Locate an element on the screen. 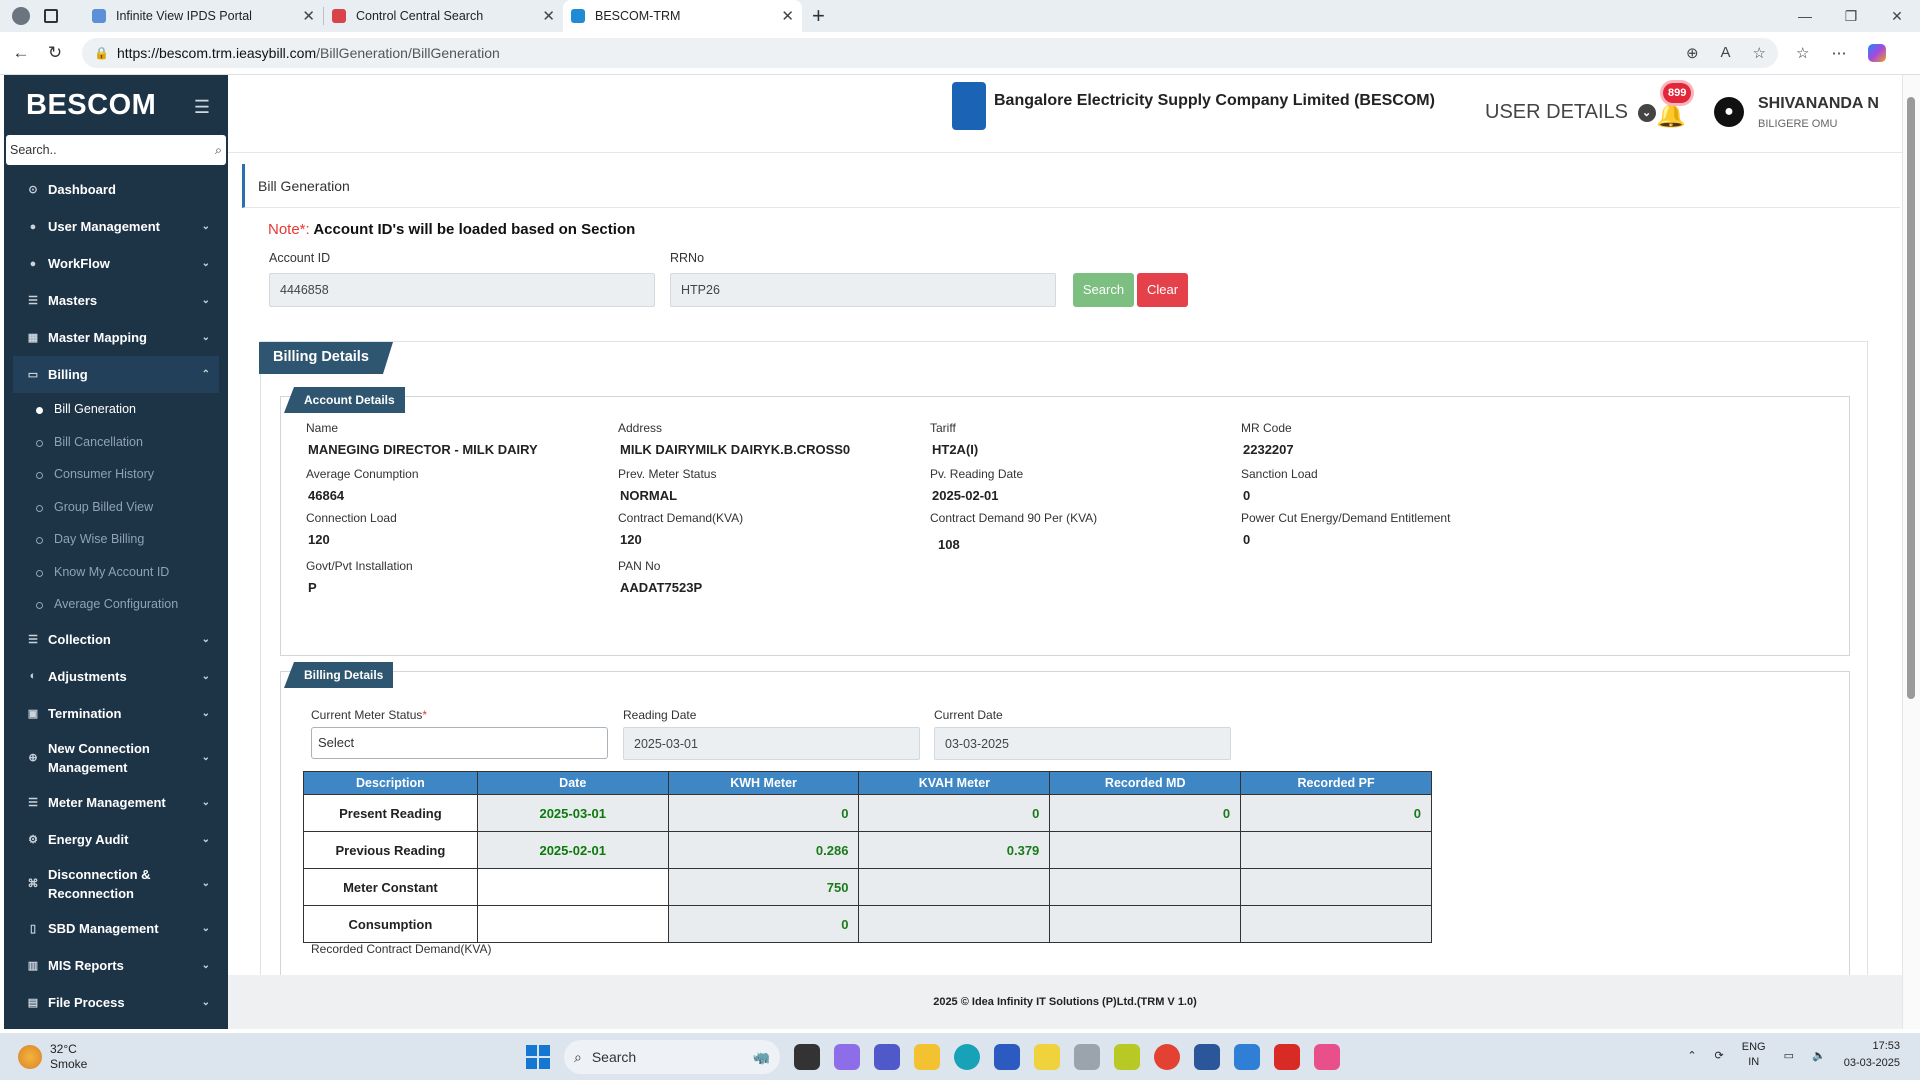 The image size is (1920, 1080). taskbar-search: ⌕ Search 🦏 is located at coordinates (672, 1057).